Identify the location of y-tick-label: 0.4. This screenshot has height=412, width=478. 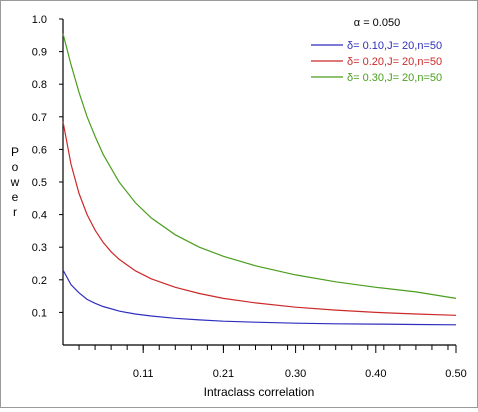
(39, 216).